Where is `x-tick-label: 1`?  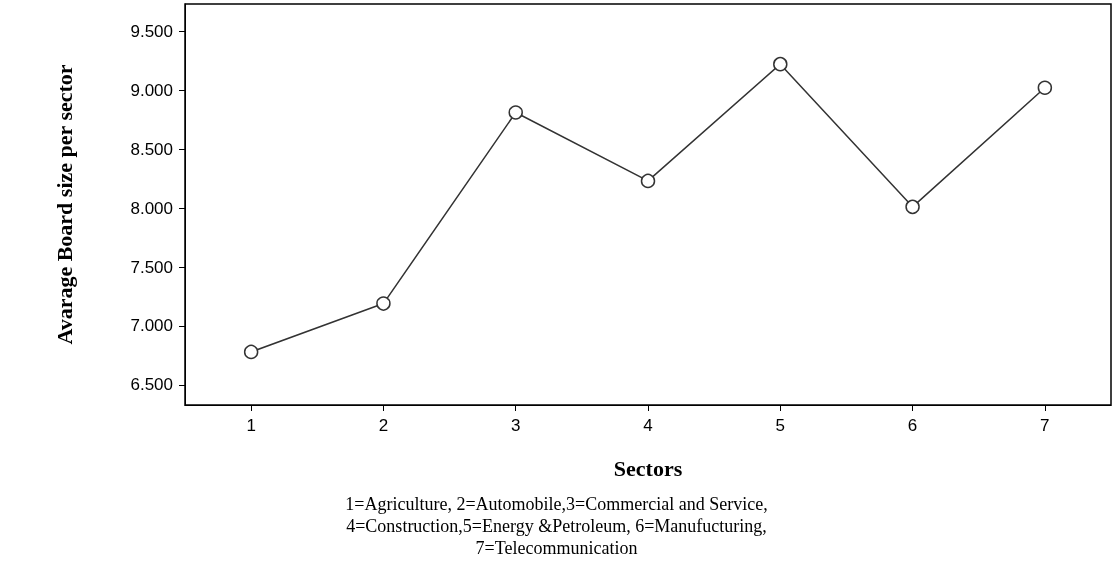 x-tick-label: 1 is located at coordinates (251, 425).